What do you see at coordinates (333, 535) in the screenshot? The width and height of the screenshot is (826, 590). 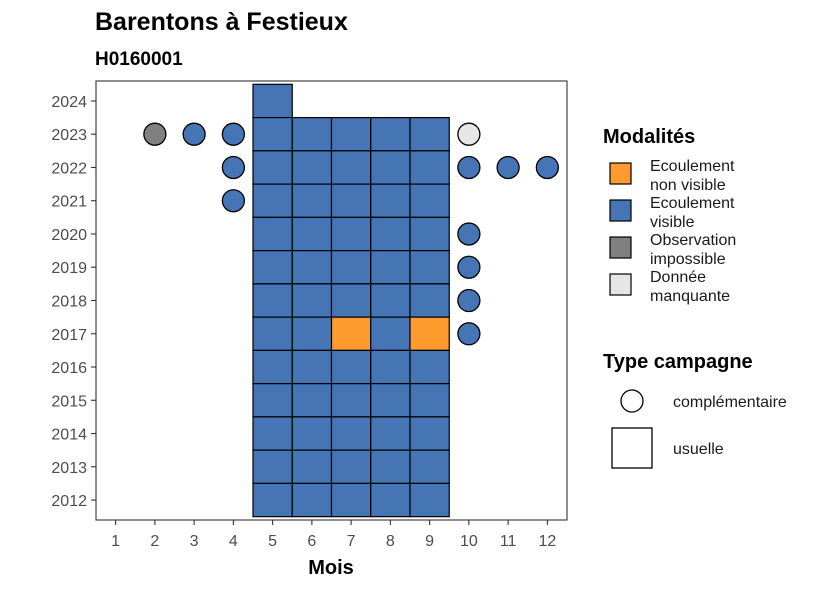 I see `x-axis: 1 2 3 4 5 6 7 8 9 10 11 12` at bounding box center [333, 535].